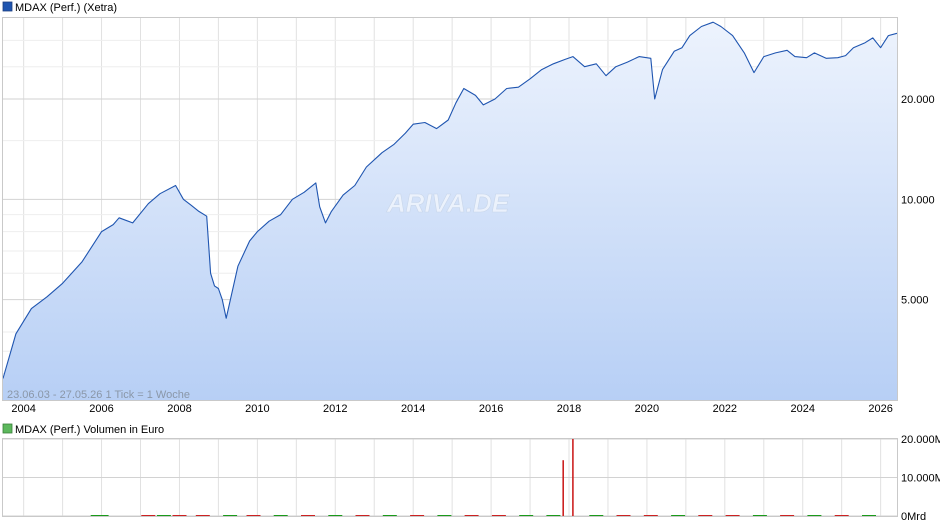  I want to click on volume-bars, so click(483, 477).